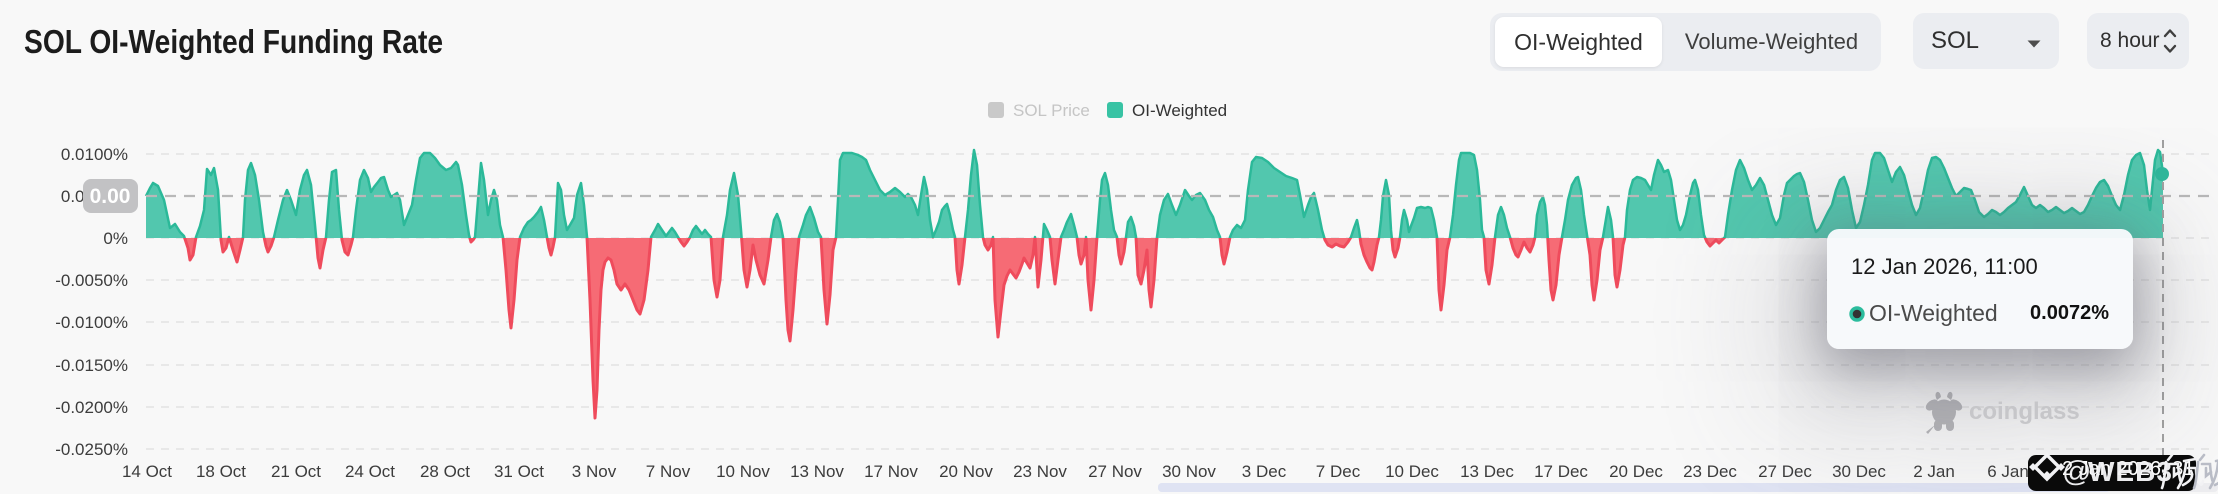  Describe the element at coordinates (1487, 471) in the screenshot. I see `svg-text: 13 Dec` at that location.